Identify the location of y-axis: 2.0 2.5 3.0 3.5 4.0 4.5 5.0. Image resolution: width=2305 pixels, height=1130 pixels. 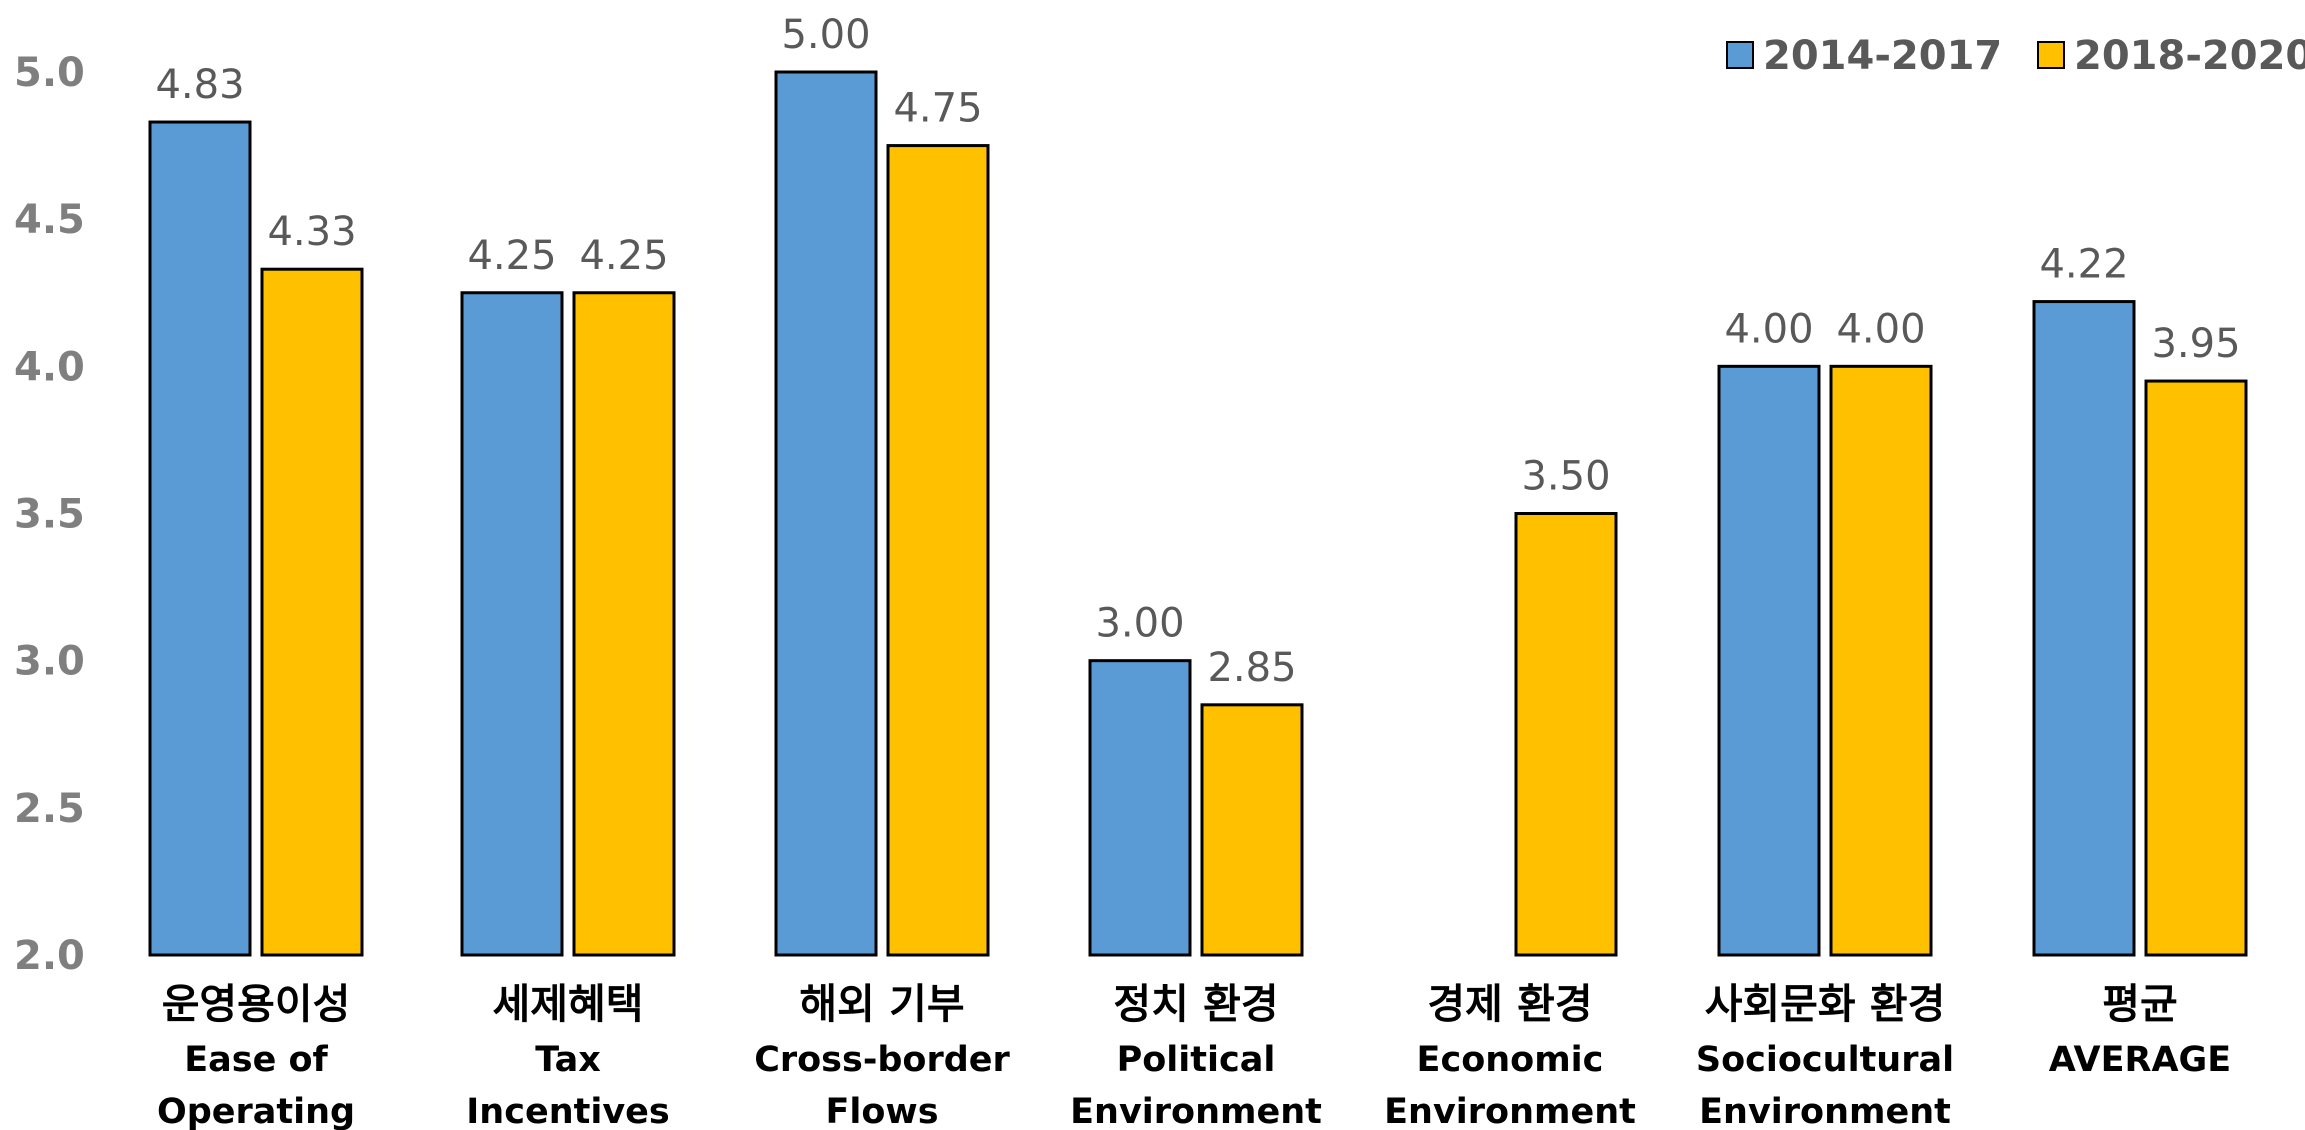
(49, 514).